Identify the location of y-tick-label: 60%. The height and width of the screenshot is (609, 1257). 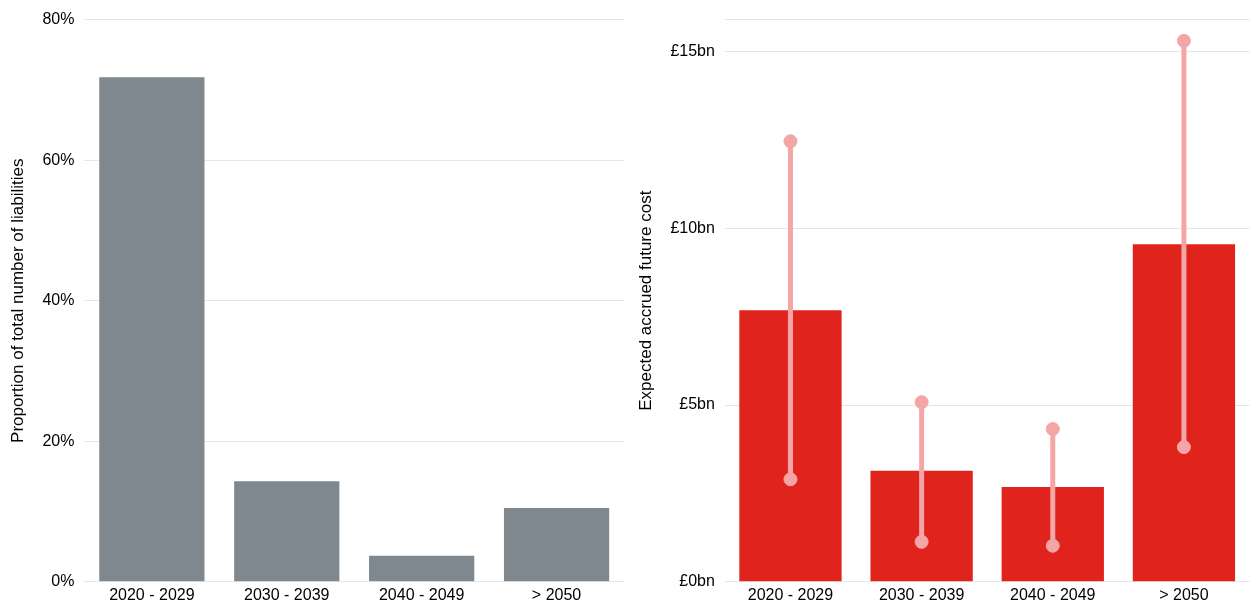
(58, 159).